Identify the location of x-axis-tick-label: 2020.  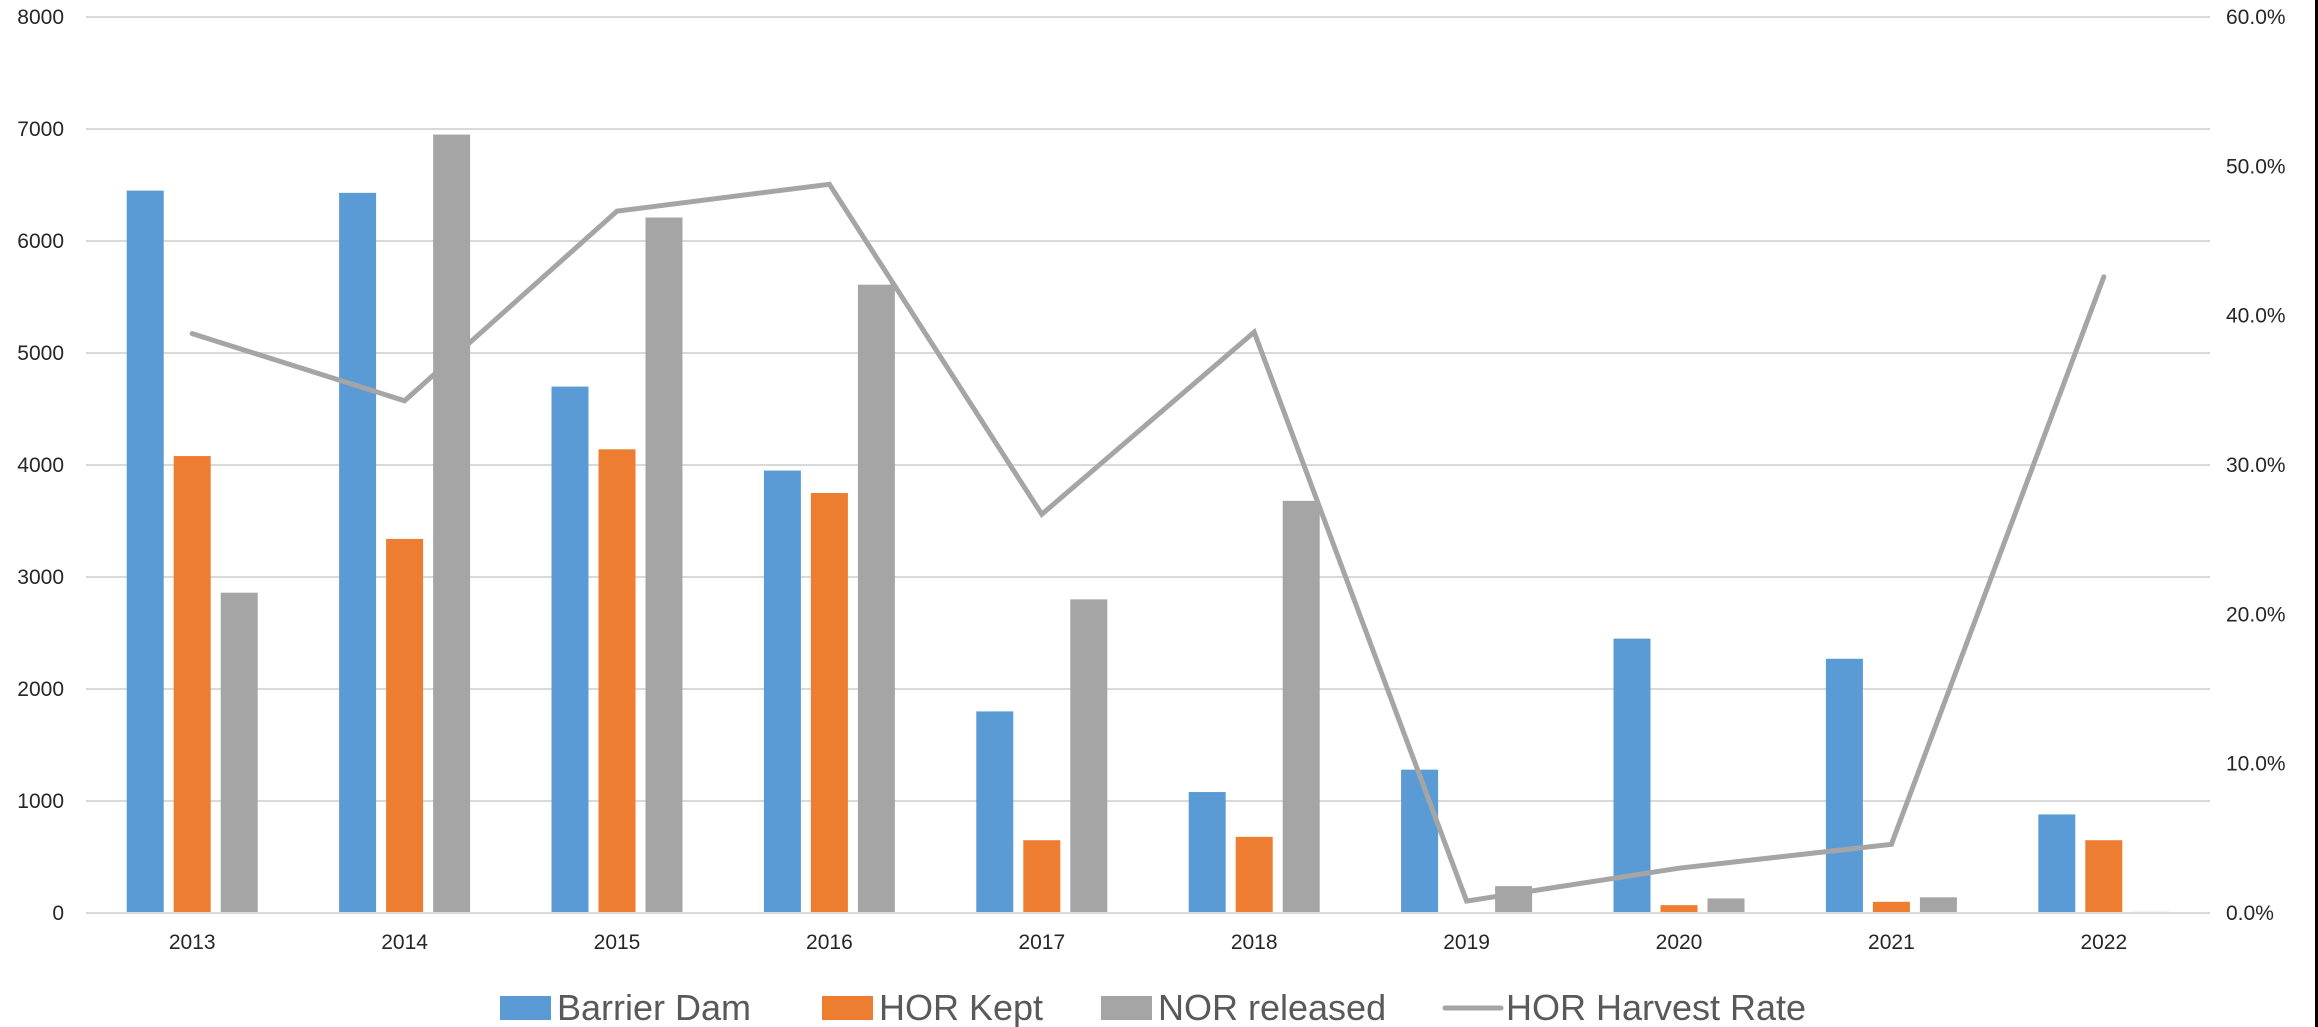
(1679, 942).